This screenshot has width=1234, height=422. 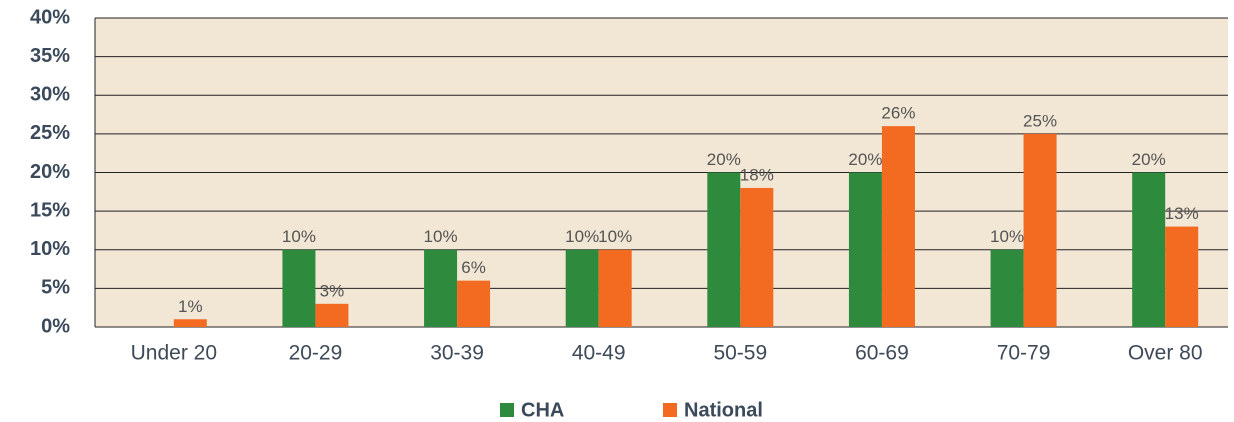 What do you see at coordinates (882, 353) in the screenshot?
I see `x-tick-label: 60-69` at bounding box center [882, 353].